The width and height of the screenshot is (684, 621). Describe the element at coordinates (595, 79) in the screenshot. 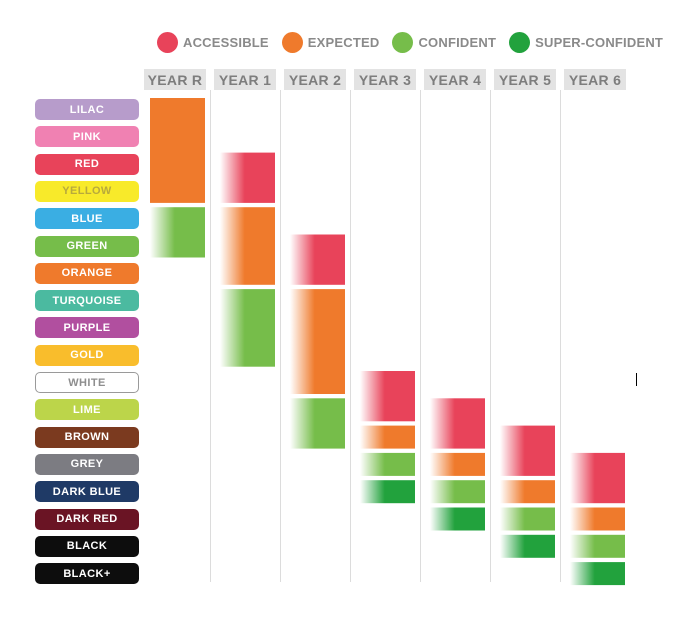

I see `year-header-year-6: YEAR 6` at that location.